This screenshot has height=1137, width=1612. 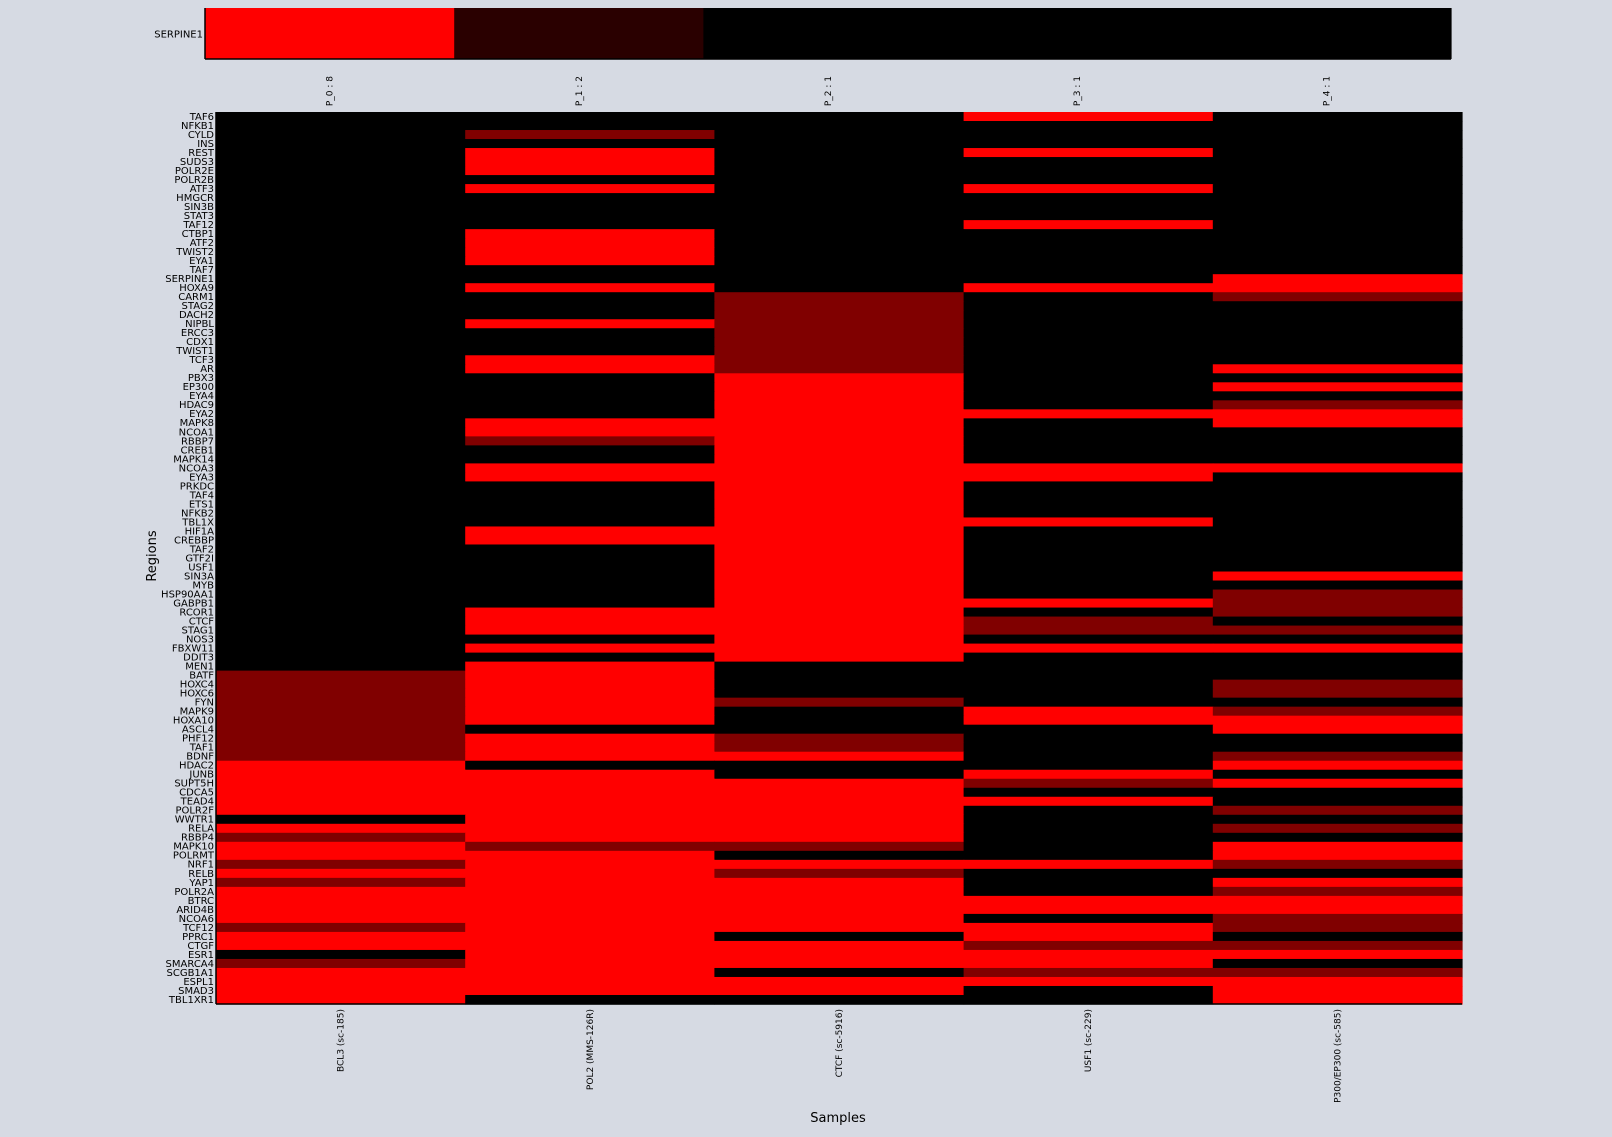 What do you see at coordinates (197, 522) in the screenshot?
I see `row-label: TBL1X` at bounding box center [197, 522].